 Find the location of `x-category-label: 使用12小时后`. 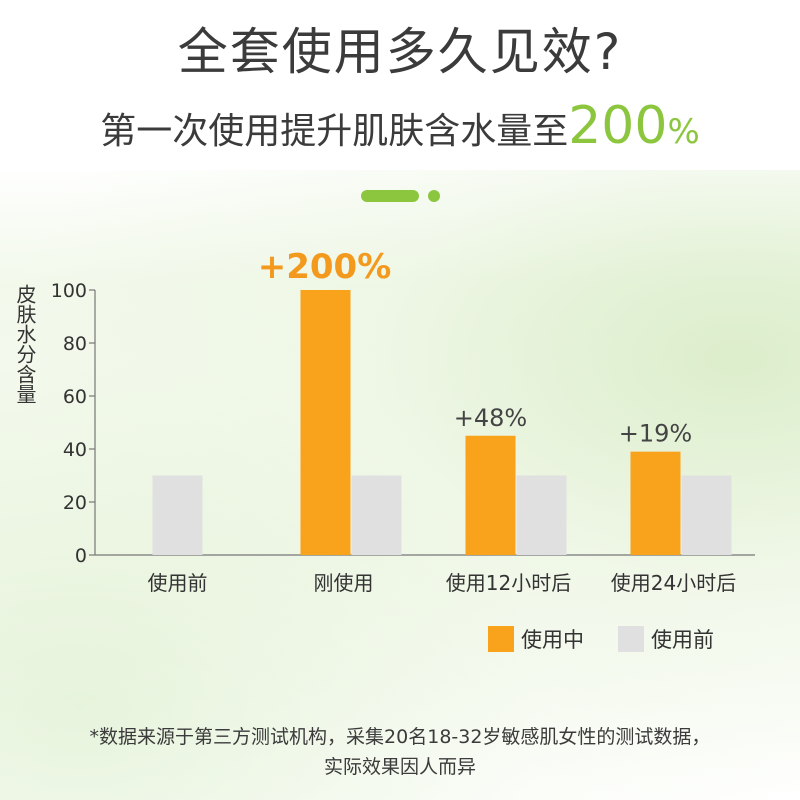

x-category-label: 使用12小时后 is located at coordinates (508, 583).